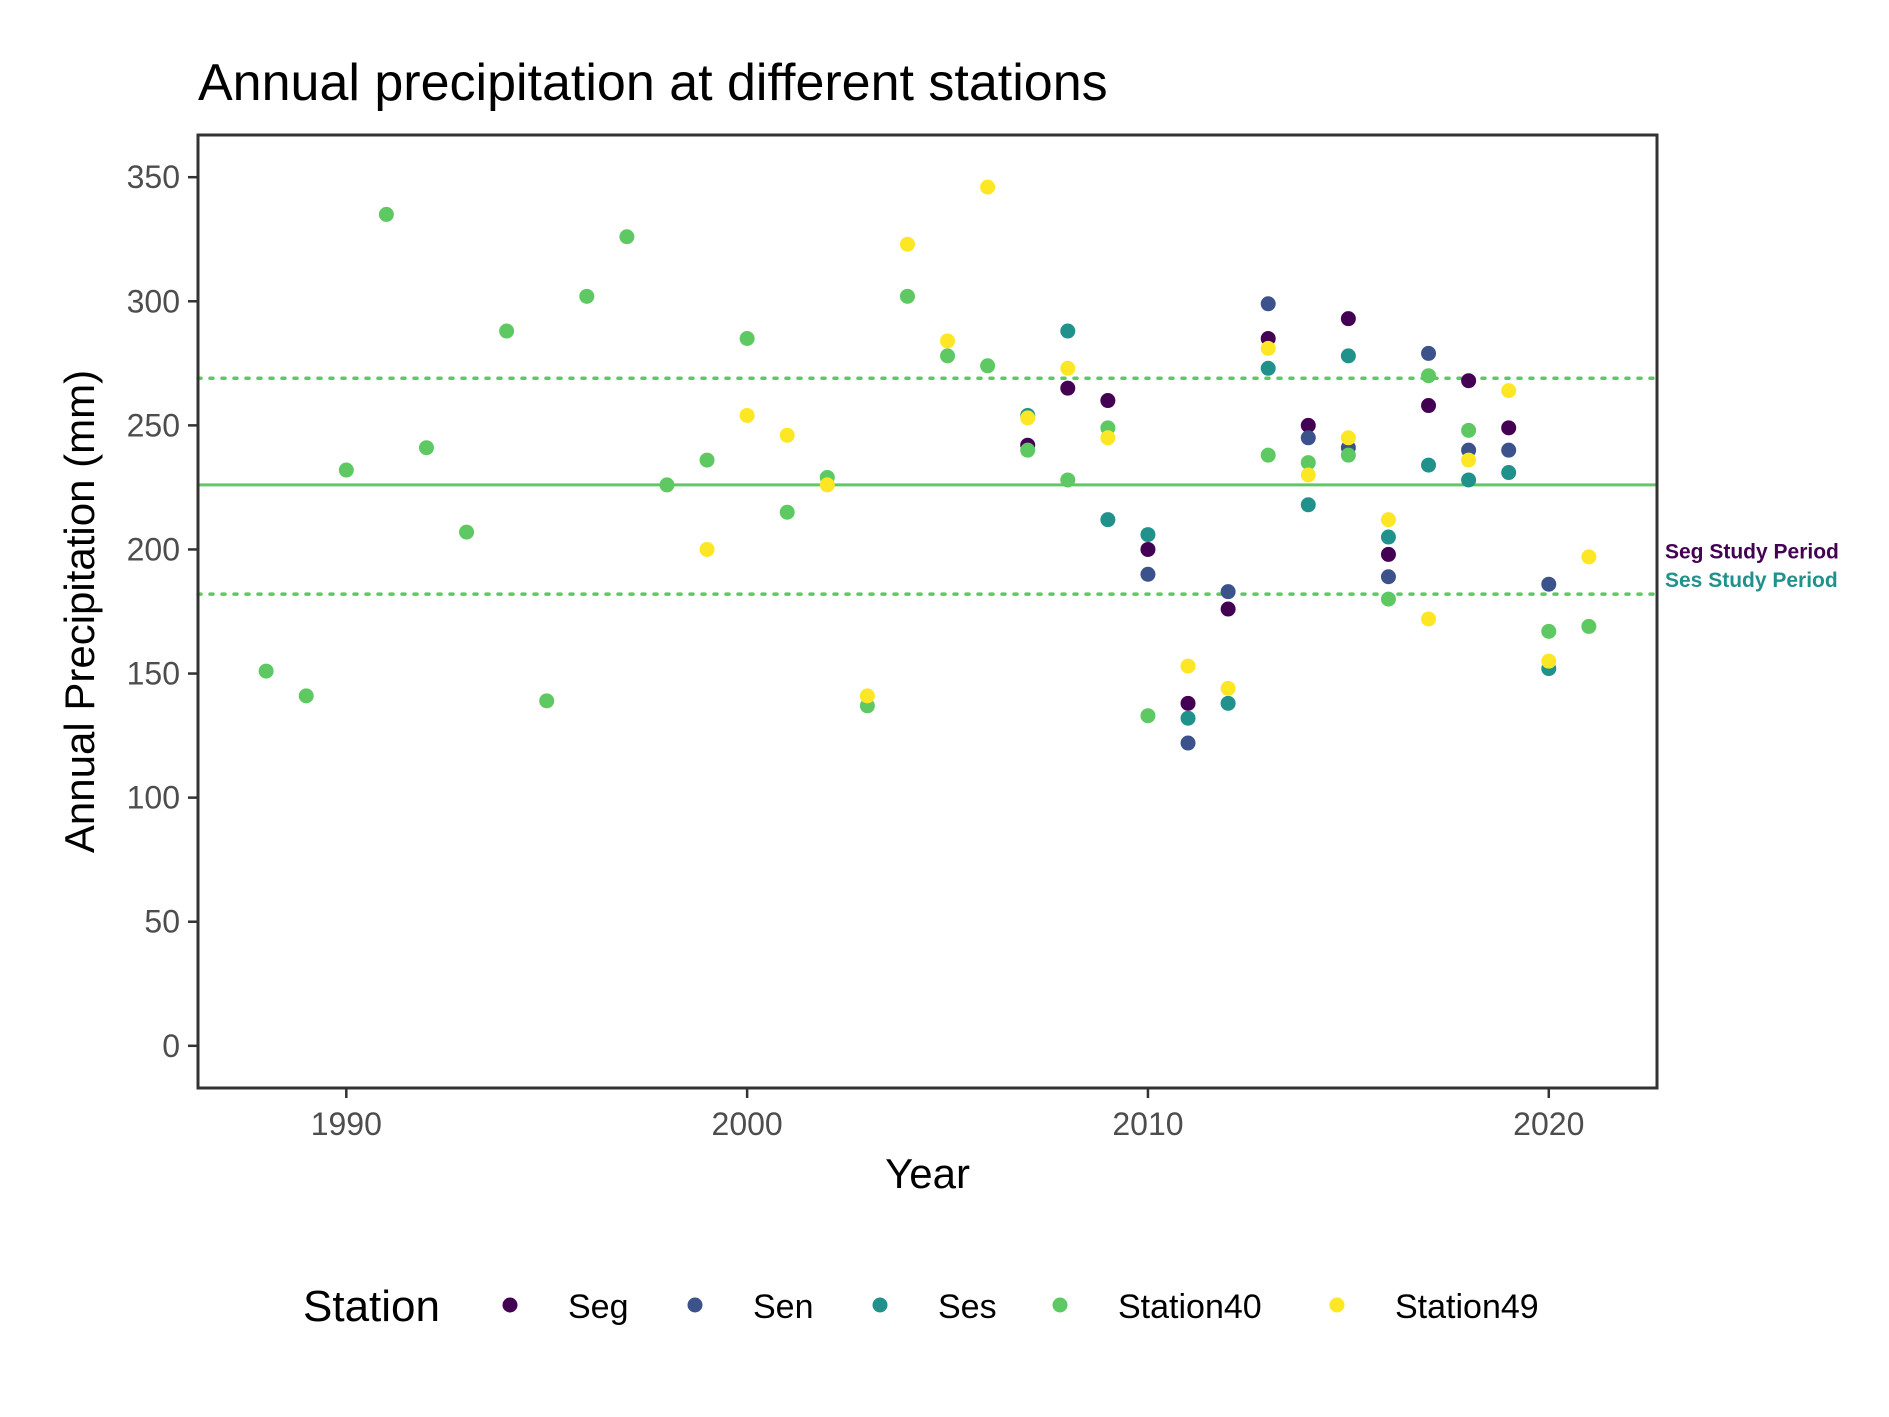 Image resolution: width=1889 pixels, height=1417 pixels. What do you see at coordinates (927, 486) in the screenshot?
I see `plot-area` at bounding box center [927, 486].